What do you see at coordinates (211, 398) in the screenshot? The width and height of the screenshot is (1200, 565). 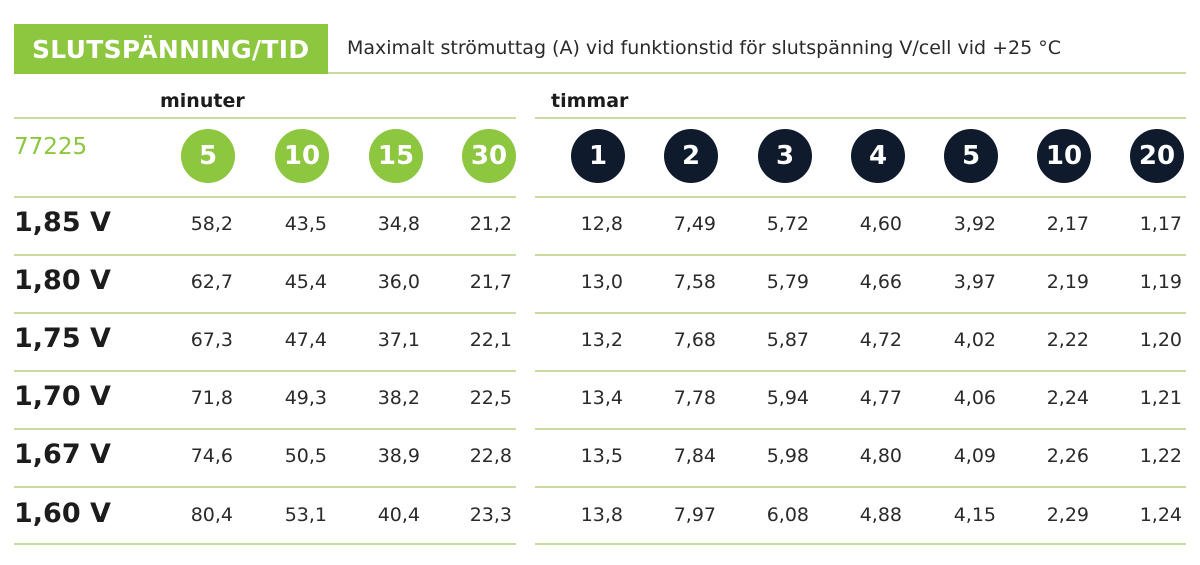 I see `table-cell: 71,8` at bounding box center [211, 398].